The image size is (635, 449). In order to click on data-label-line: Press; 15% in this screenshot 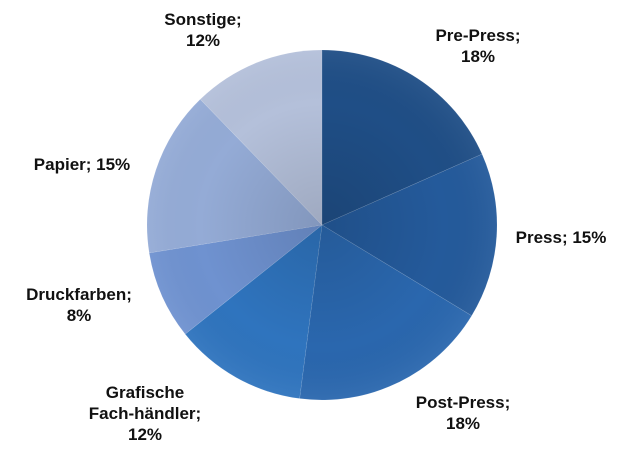, I will do `click(561, 237)`.